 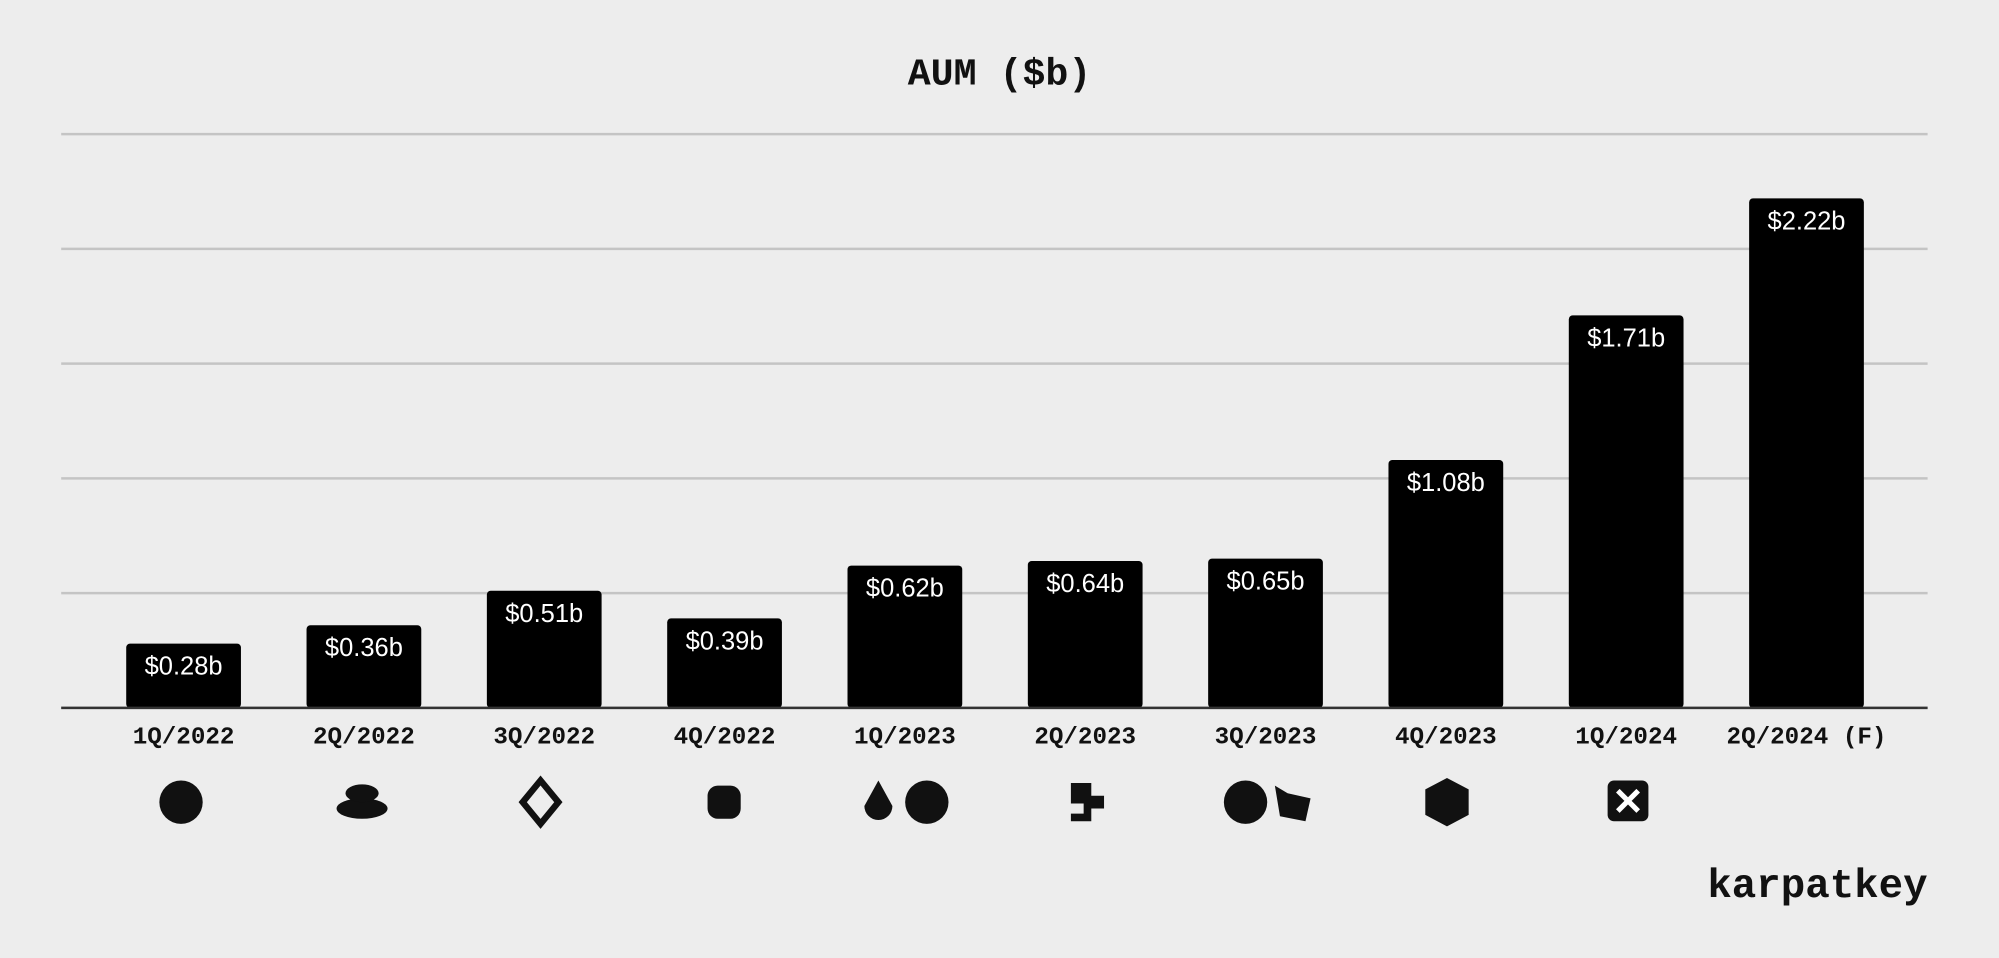 I want to click on x-tick-label: 2Q/2022, so click(x=364, y=738).